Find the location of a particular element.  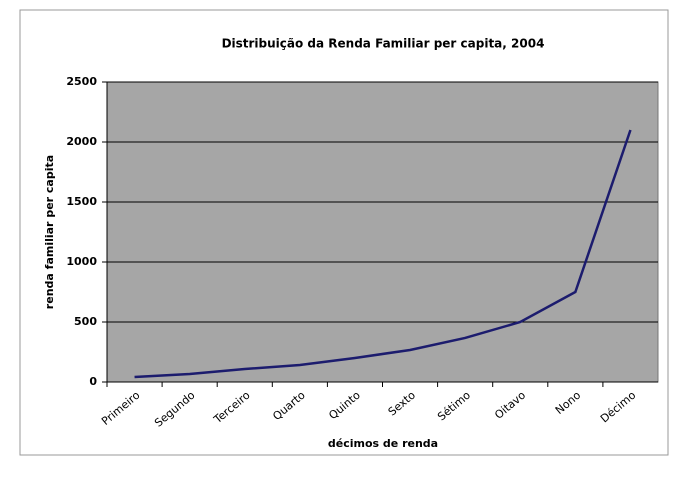

y-tick-label: 2500 is located at coordinates (81, 81).